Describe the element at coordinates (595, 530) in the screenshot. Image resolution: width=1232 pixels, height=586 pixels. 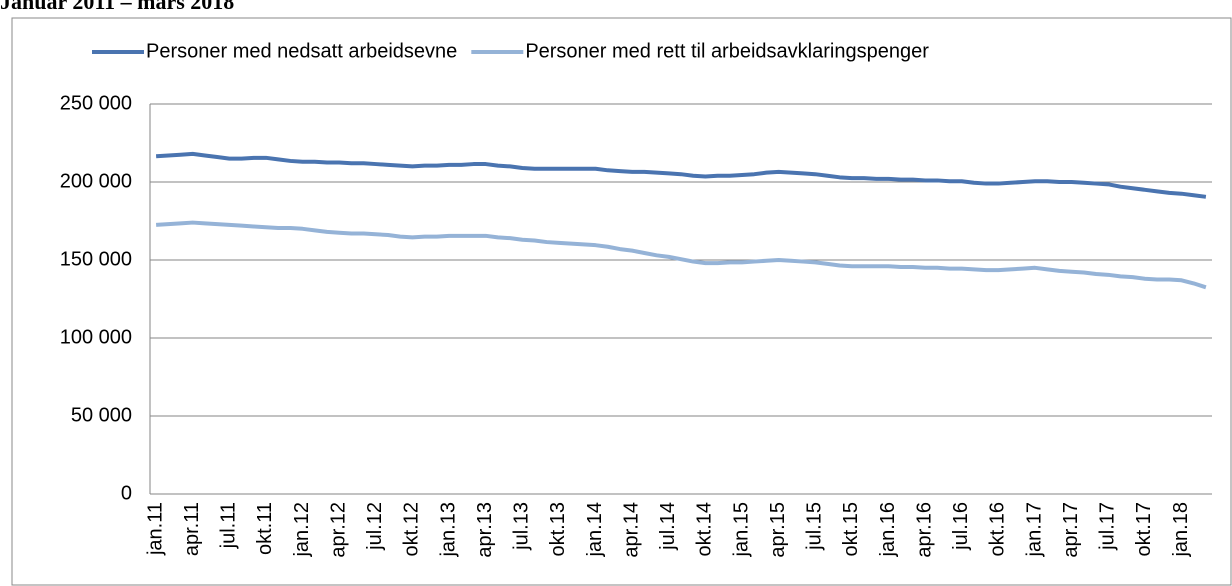
I see `x-tick-label: jan.14` at that location.